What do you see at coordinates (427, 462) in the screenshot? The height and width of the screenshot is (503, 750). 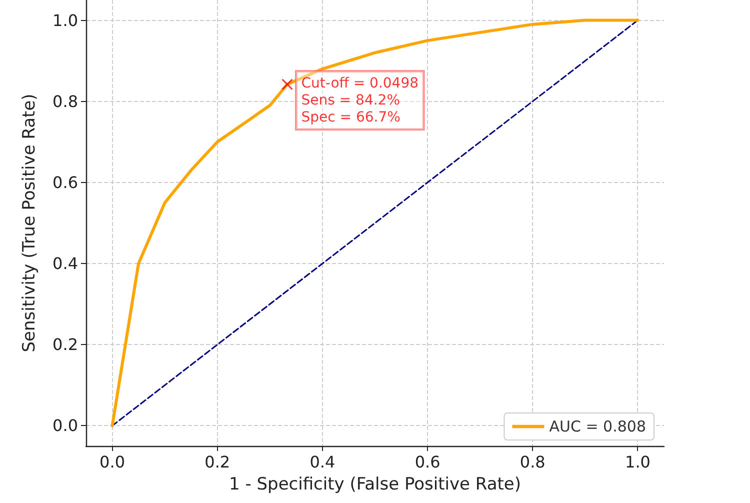 I see `x-tick-label: 0.6` at bounding box center [427, 462].